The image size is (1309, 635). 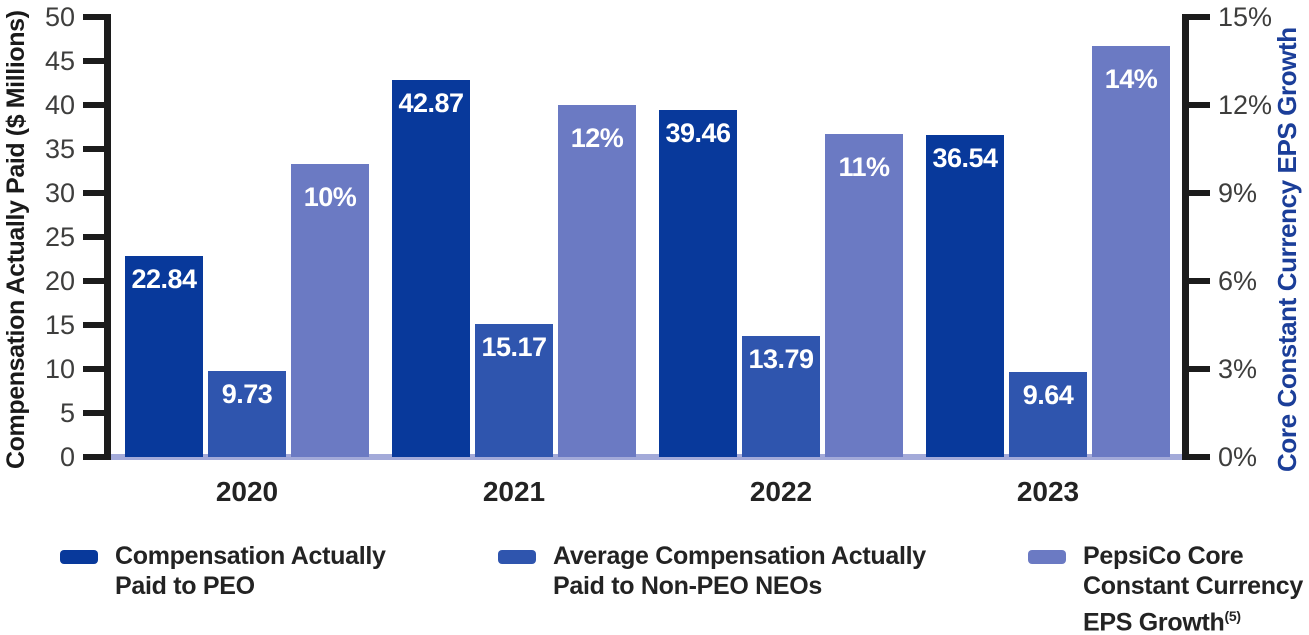 I want to click on bar: 39.46, so click(x=698, y=283).